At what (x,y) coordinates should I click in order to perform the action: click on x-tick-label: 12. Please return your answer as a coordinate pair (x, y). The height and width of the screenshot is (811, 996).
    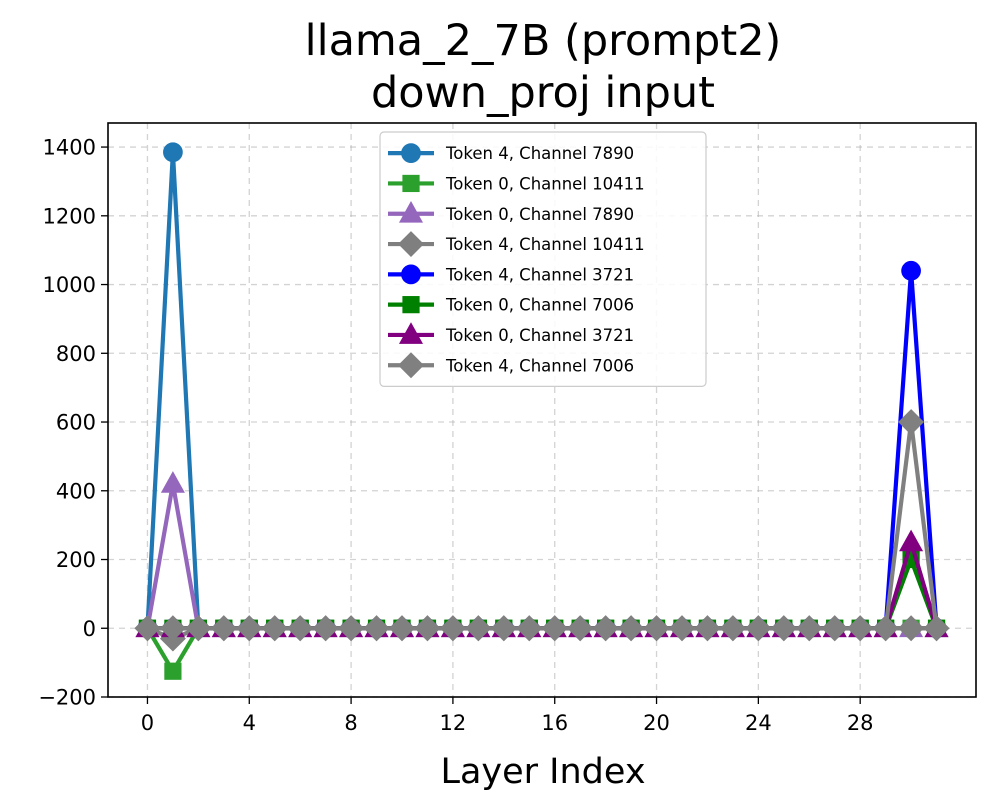
    Looking at the image, I should click on (453, 723).